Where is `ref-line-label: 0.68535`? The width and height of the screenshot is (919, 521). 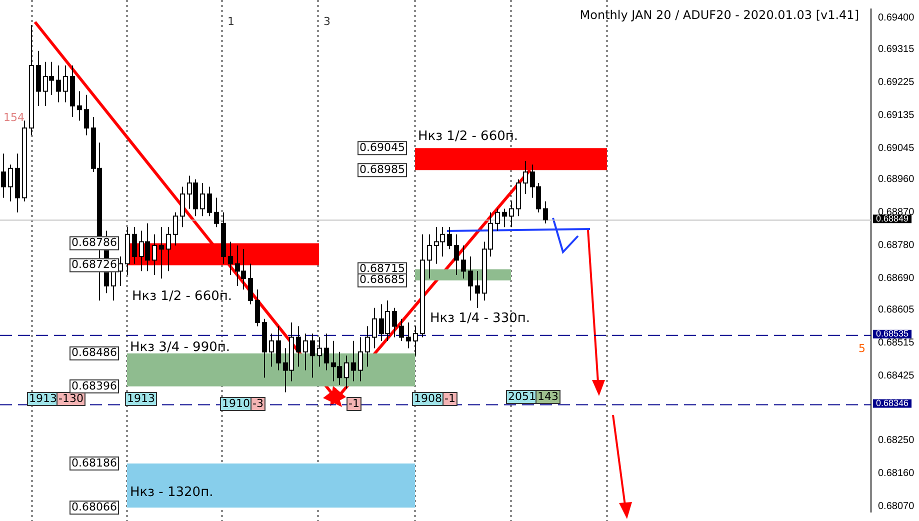 ref-line-label: 0.68535 is located at coordinates (892, 333).